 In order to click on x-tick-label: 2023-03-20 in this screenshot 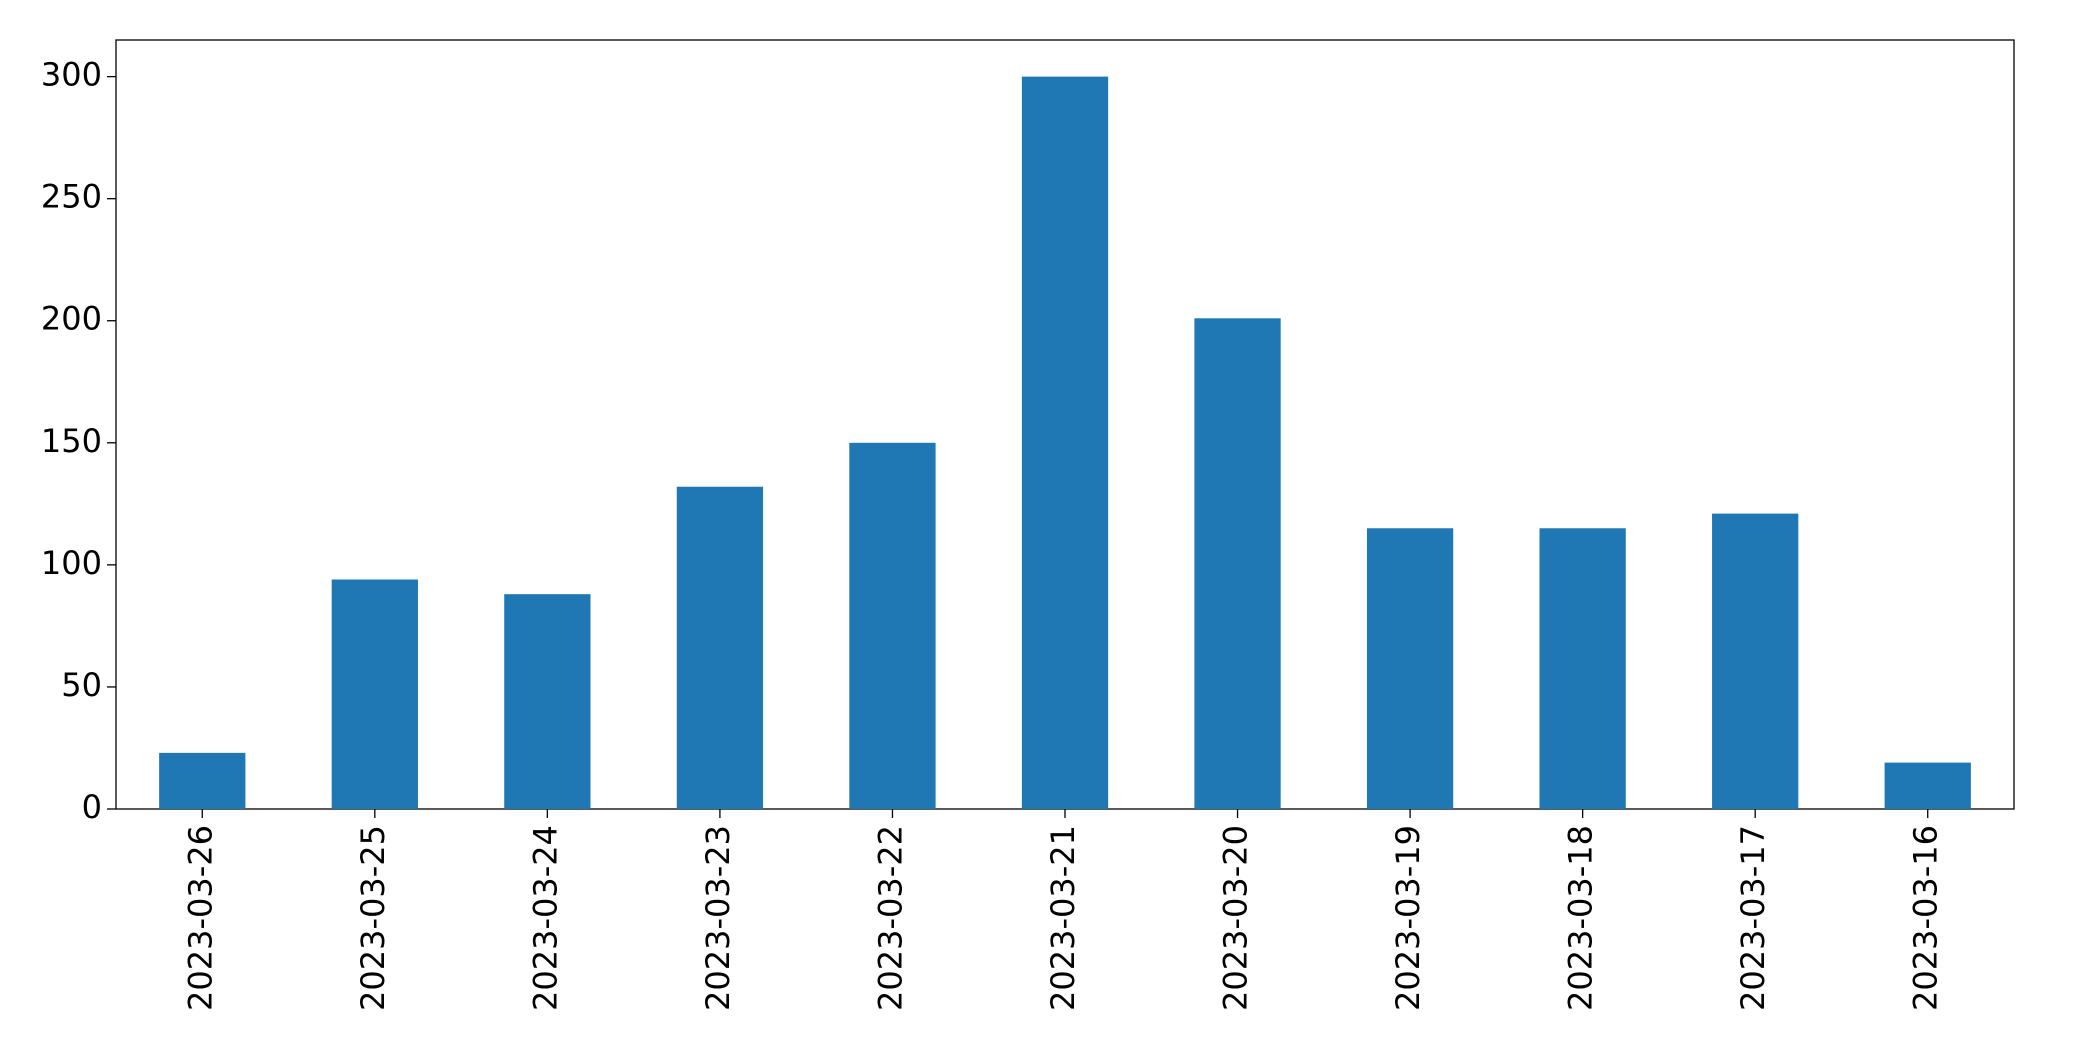, I will do `click(1236, 918)`.